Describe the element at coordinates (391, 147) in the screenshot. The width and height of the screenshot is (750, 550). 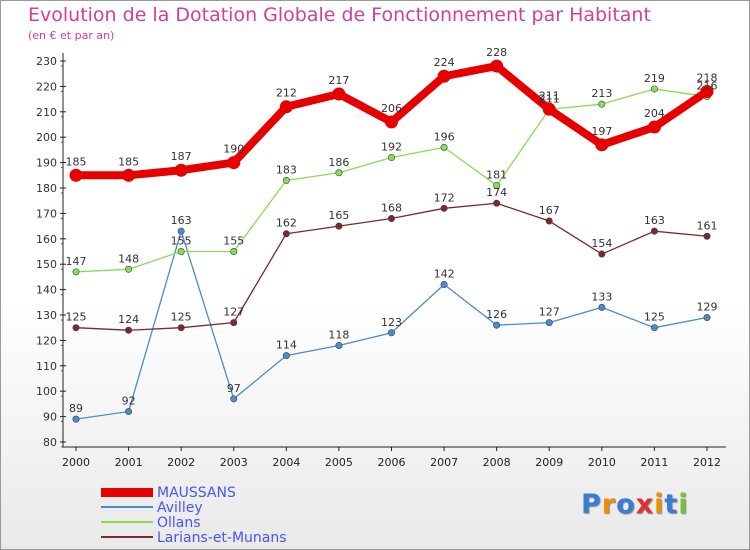
I see `data-label: 192` at that location.